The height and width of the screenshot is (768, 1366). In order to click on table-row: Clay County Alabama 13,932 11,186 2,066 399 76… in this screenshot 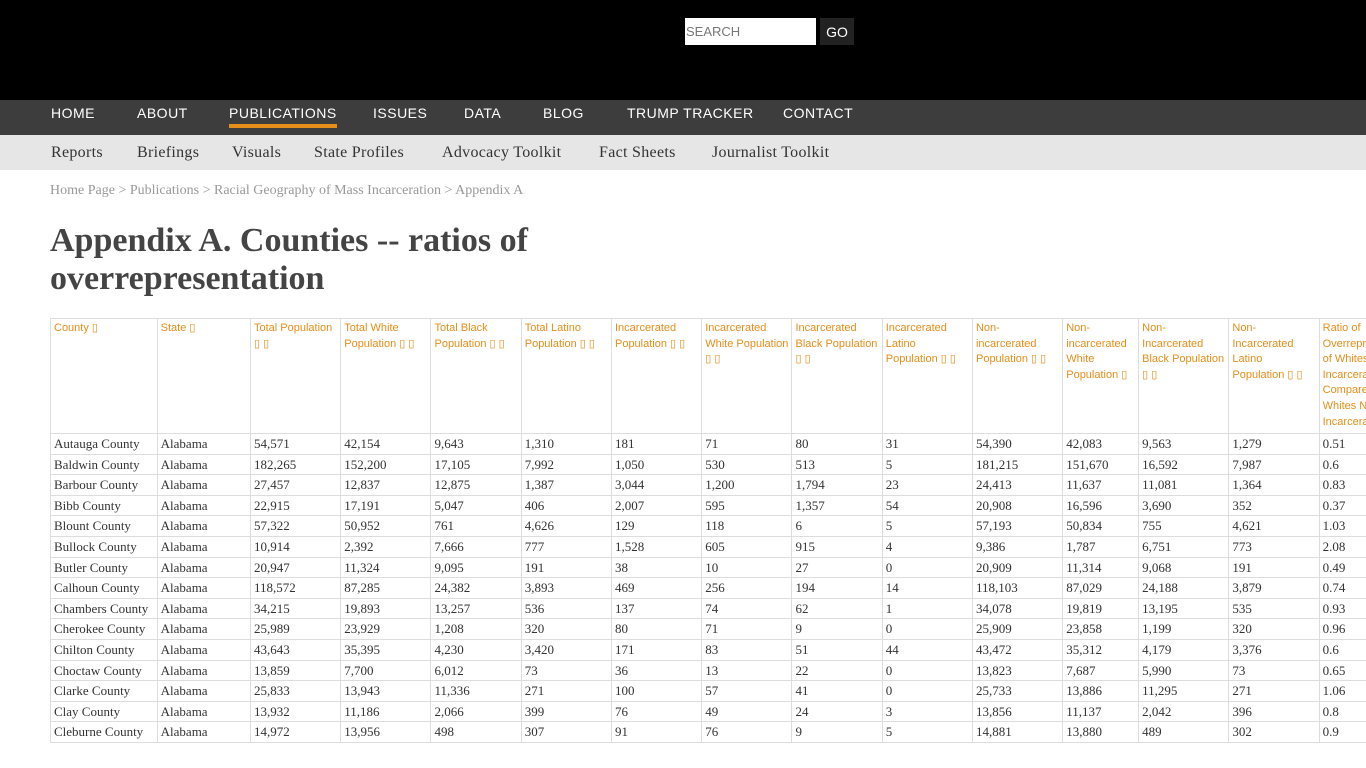, I will do `click(708, 711)`.